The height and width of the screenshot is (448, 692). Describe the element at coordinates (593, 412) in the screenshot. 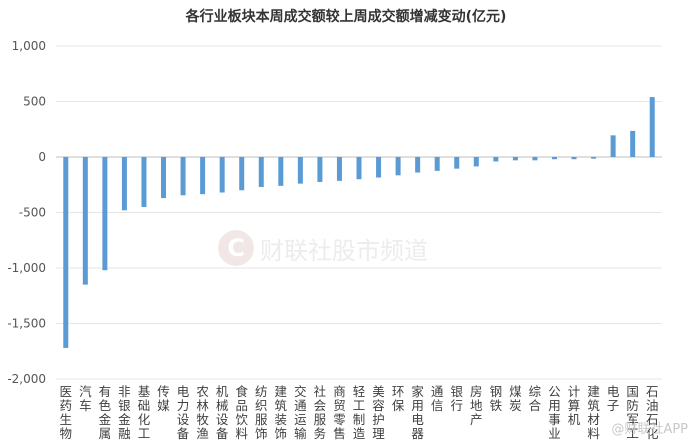

I see `x-tick-label: 建筑材料` at that location.